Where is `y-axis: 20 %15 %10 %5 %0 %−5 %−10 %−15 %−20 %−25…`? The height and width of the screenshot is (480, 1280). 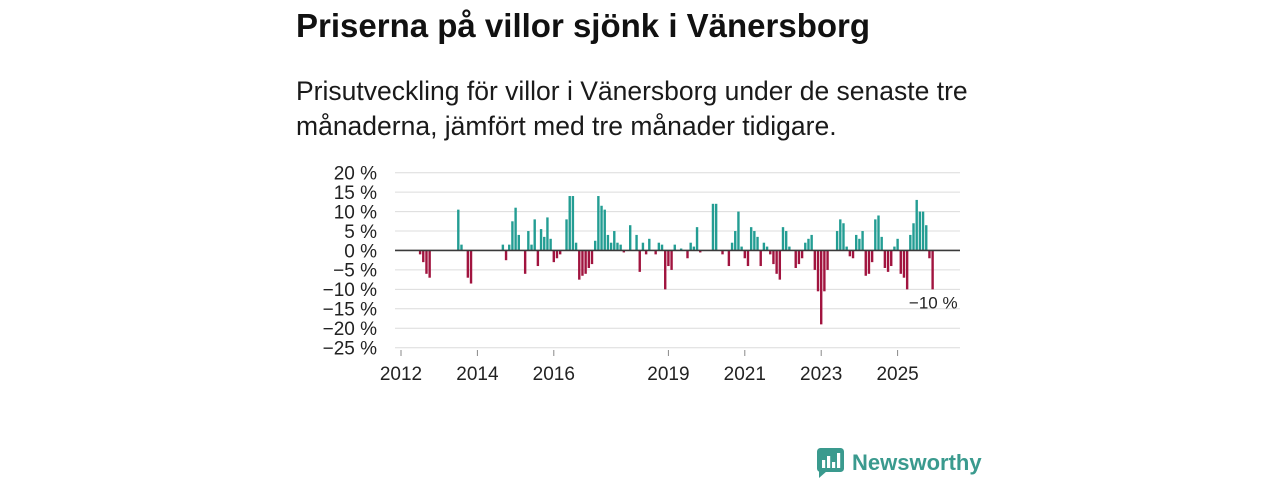
y-axis: 20 %15 %10 %5 %0 %−5 %−10 %−15 %−20 %−25… is located at coordinates (350, 262).